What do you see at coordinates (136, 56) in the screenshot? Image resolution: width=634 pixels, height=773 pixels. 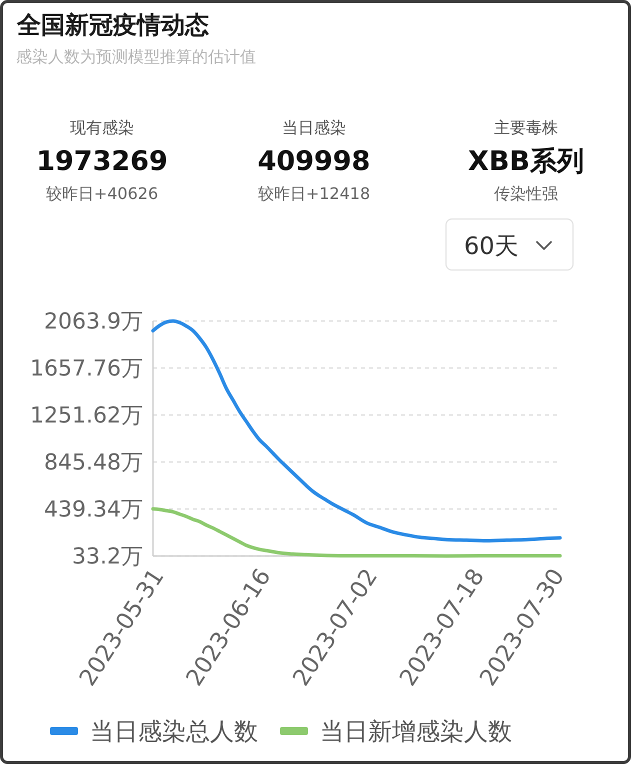 I see `text: 感染人数为预测模型推算的估计值` at bounding box center [136, 56].